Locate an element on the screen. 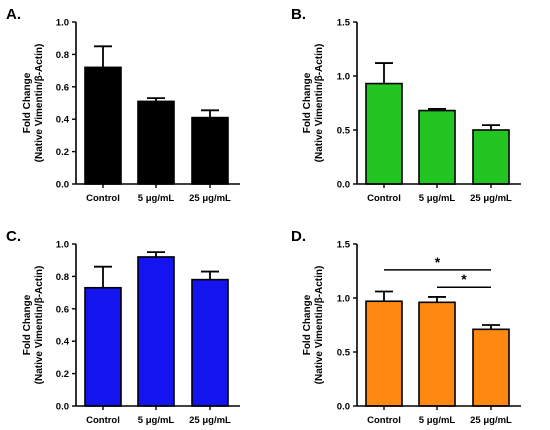 Image resolution: width=550 pixels, height=430 pixels. panel-letter: C. is located at coordinates (13, 236).